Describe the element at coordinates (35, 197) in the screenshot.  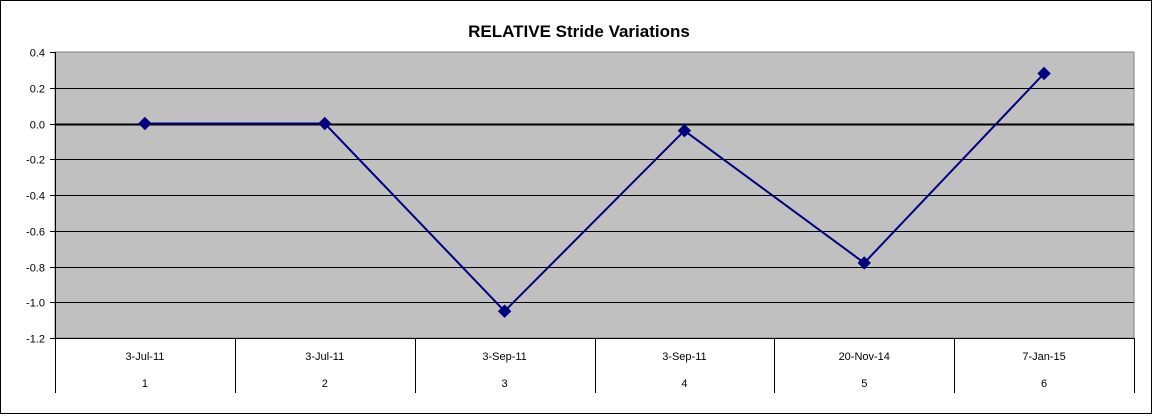
I see `y-tick-label: -0.4` at that location.